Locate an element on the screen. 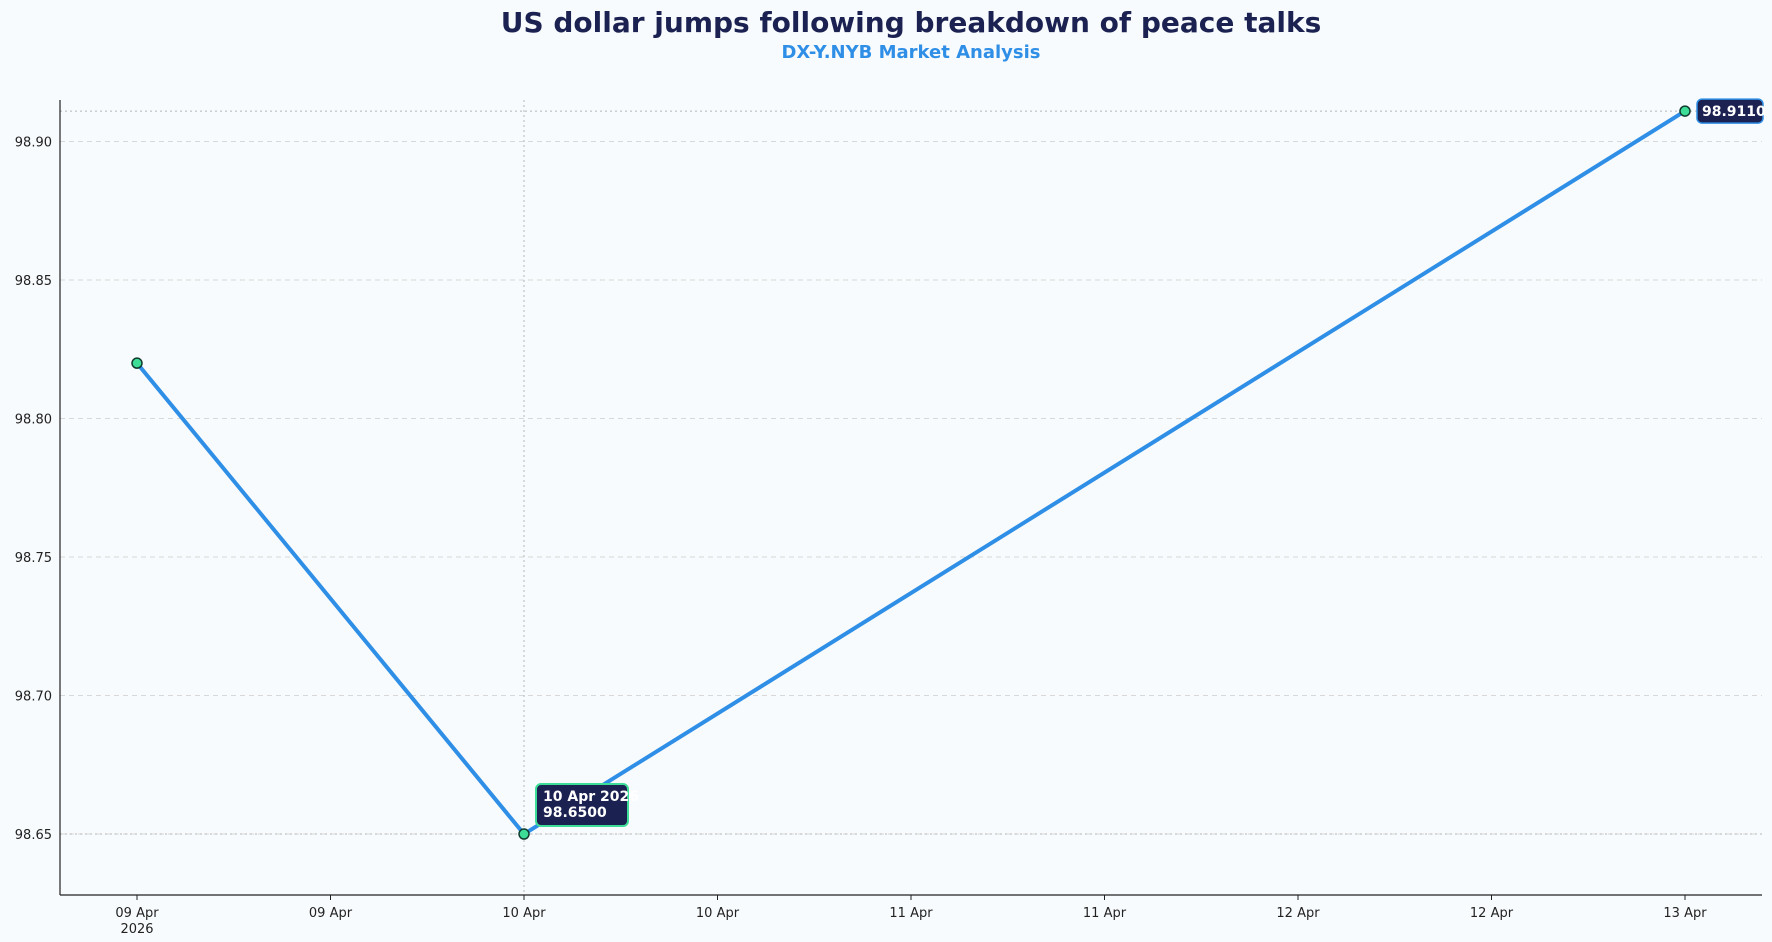  low-point-callout-date: 10 Apr 2026 is located at coordinates (591, 797).